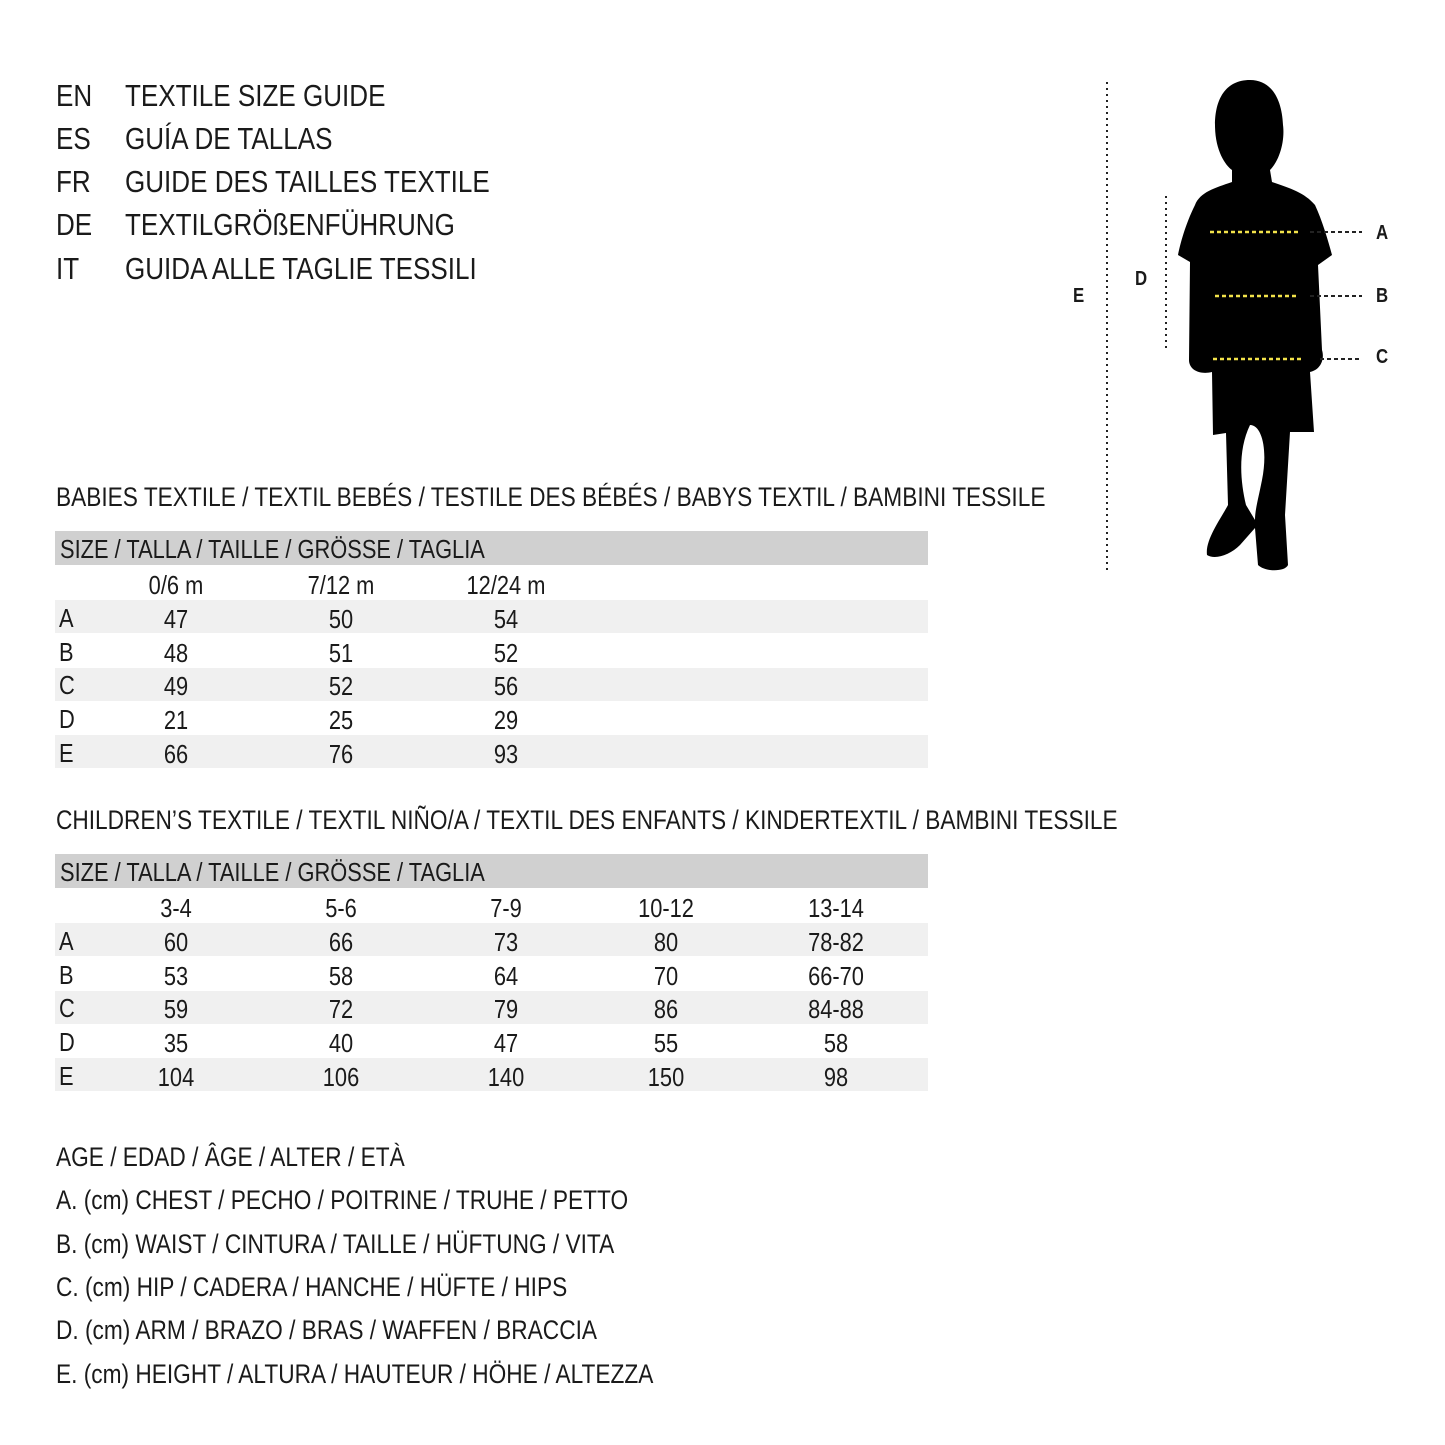  Describe the element at coordinates (290, 224) in the screenshot. I see `title-text: TEXTILGRÖßENFÜHRUNG` at that location.